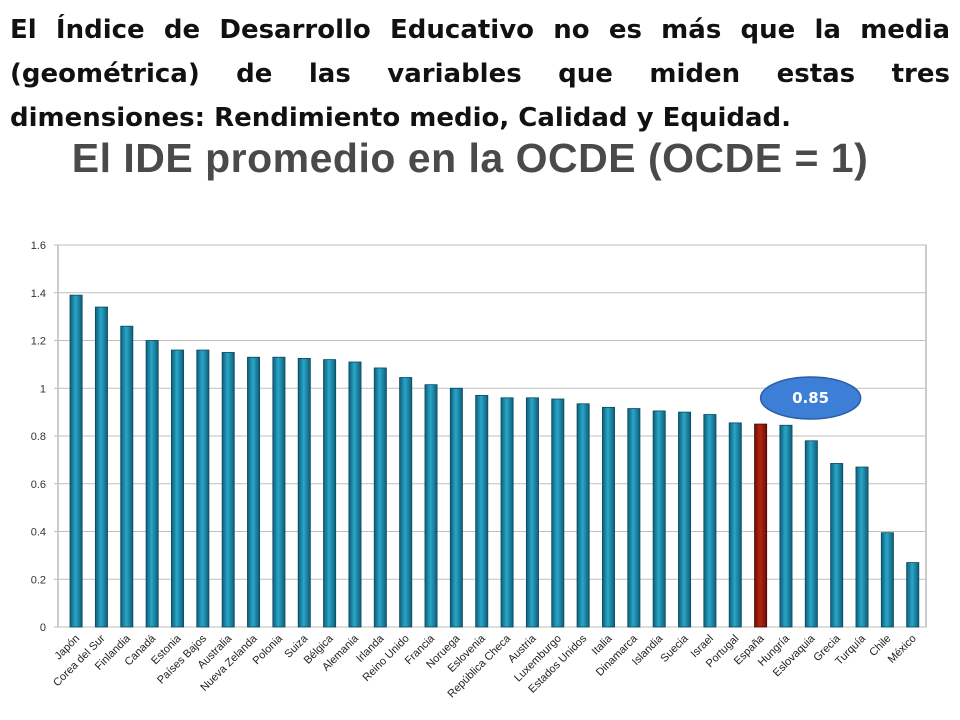 The image size is (960, 720). What do you see at coordinates (902, 649) in the screenshot?
I see `x-tick-label: México` at bounding box center [902, 649].